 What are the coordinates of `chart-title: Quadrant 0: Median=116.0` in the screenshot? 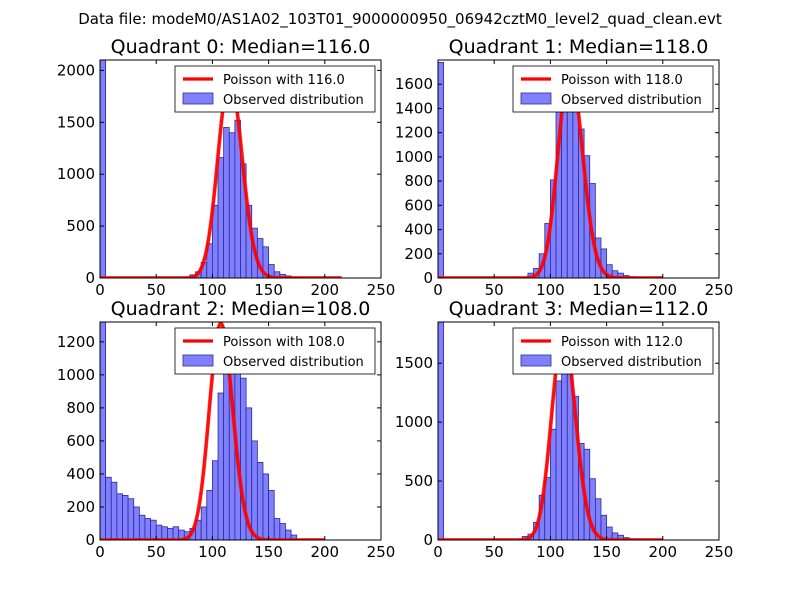 It's located at (241, 47).